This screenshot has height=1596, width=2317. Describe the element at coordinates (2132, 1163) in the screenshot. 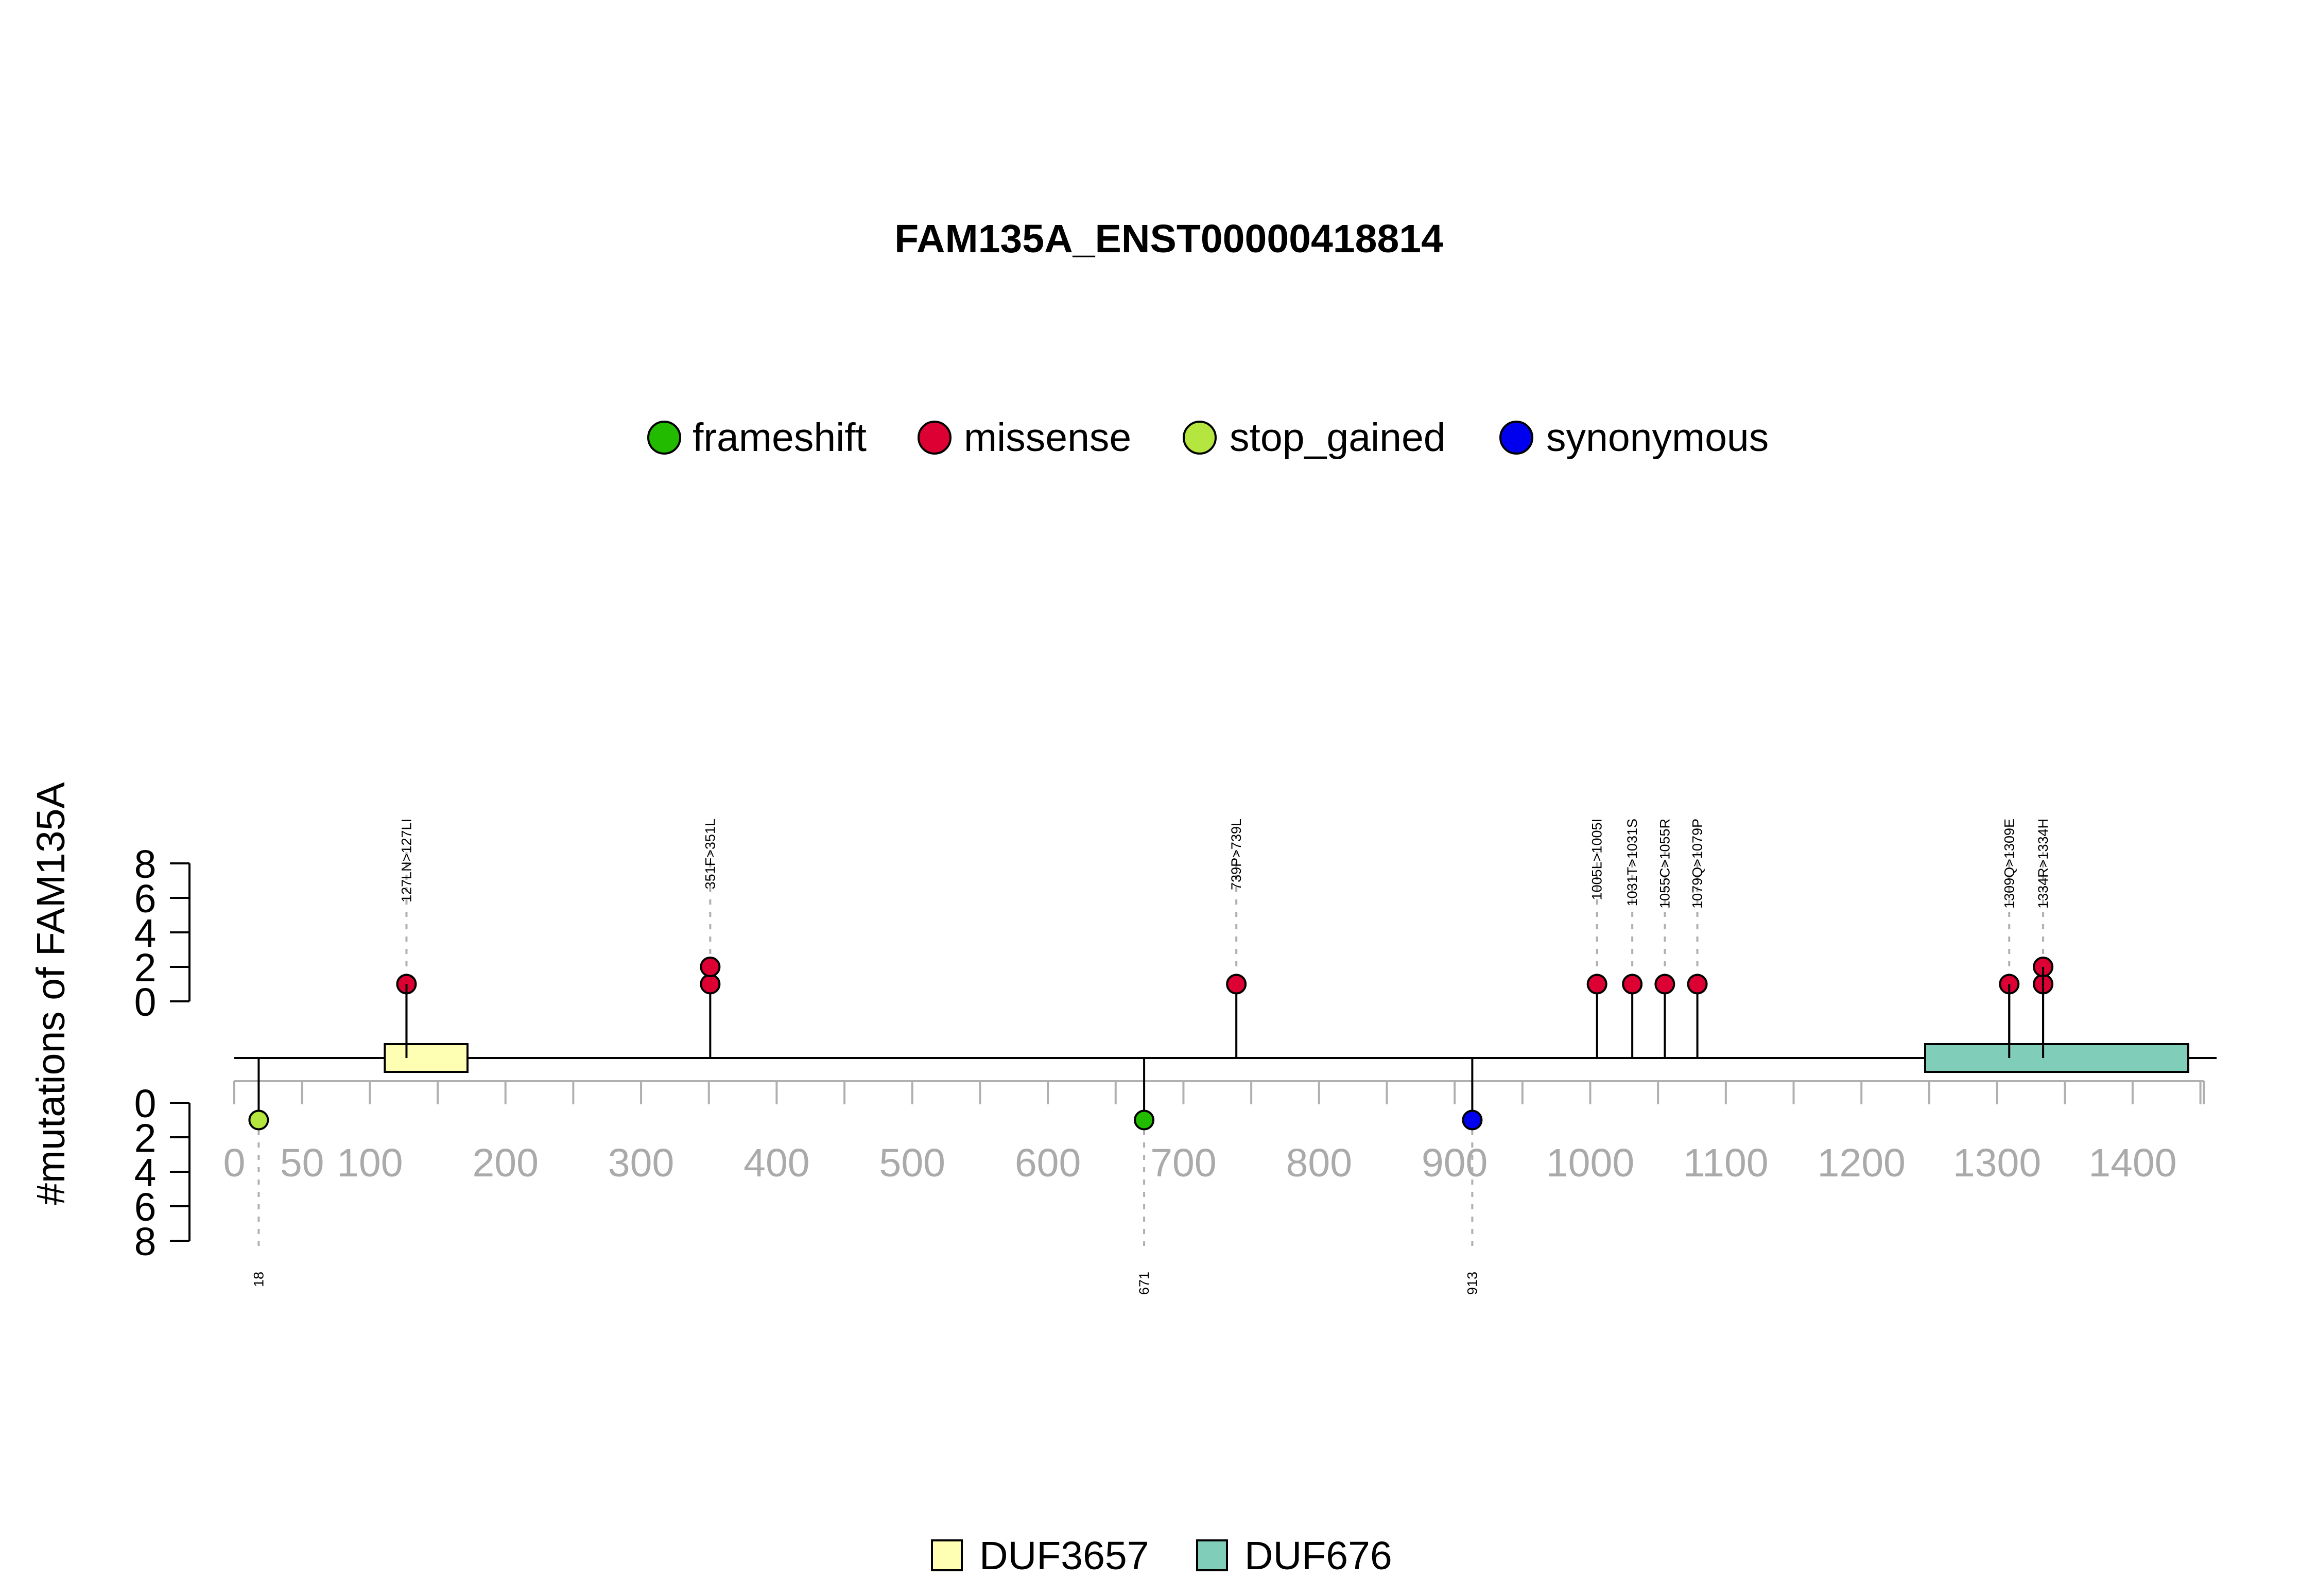

I see `x-tick-label: 1400` at that location.